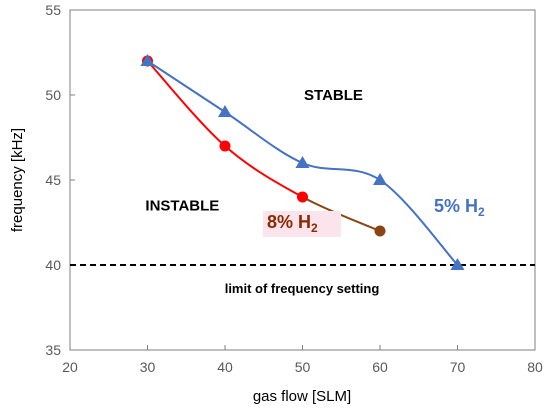 Image resolution: width=550 pixels, height=409 pixels. Describe the element at coordinates (458, 367) in the screenshot. I see `x-tick-label: 70` at that location.